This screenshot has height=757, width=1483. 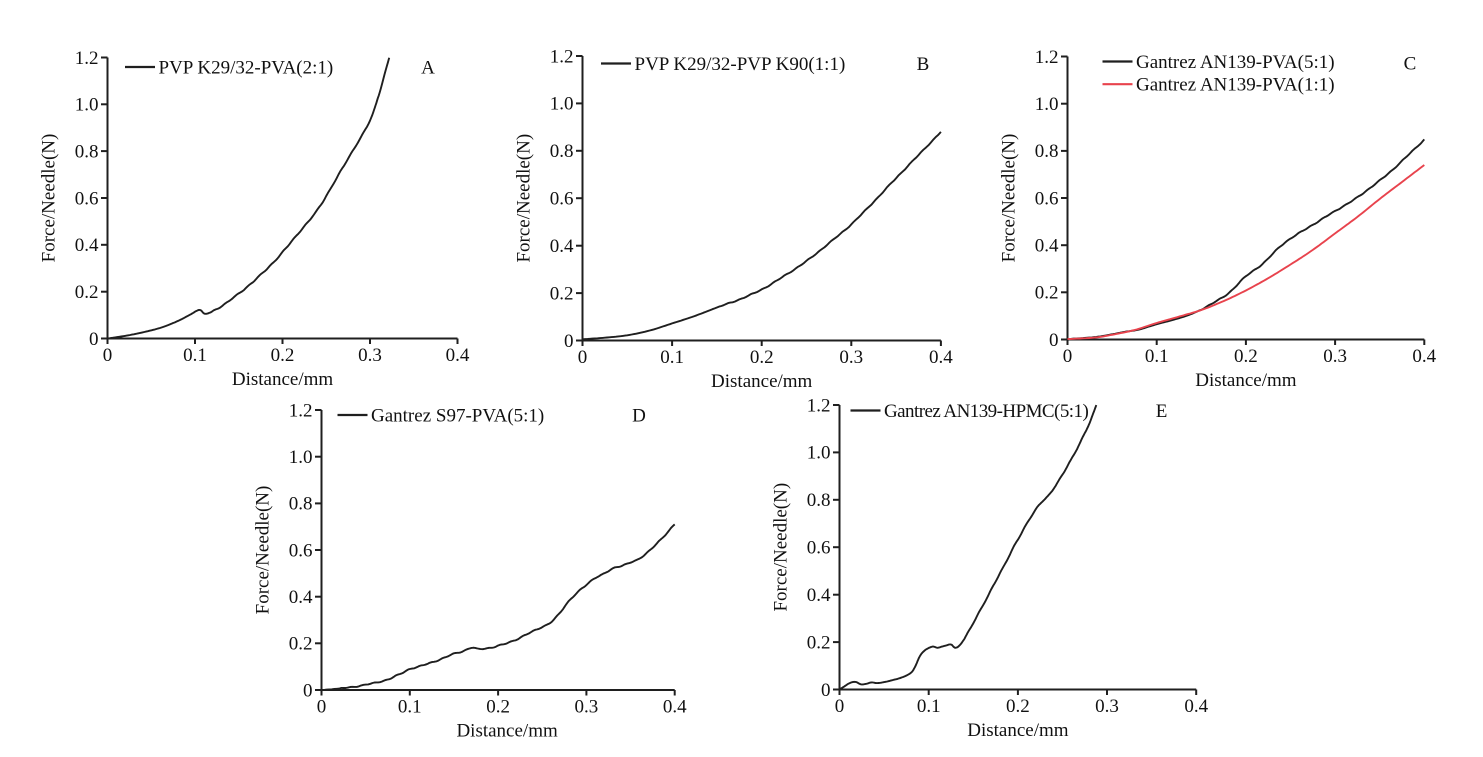 What do you see at coordinates (923, 64) in the screenshot?
I see `svg-text: B` at bounding box center [923, 64].